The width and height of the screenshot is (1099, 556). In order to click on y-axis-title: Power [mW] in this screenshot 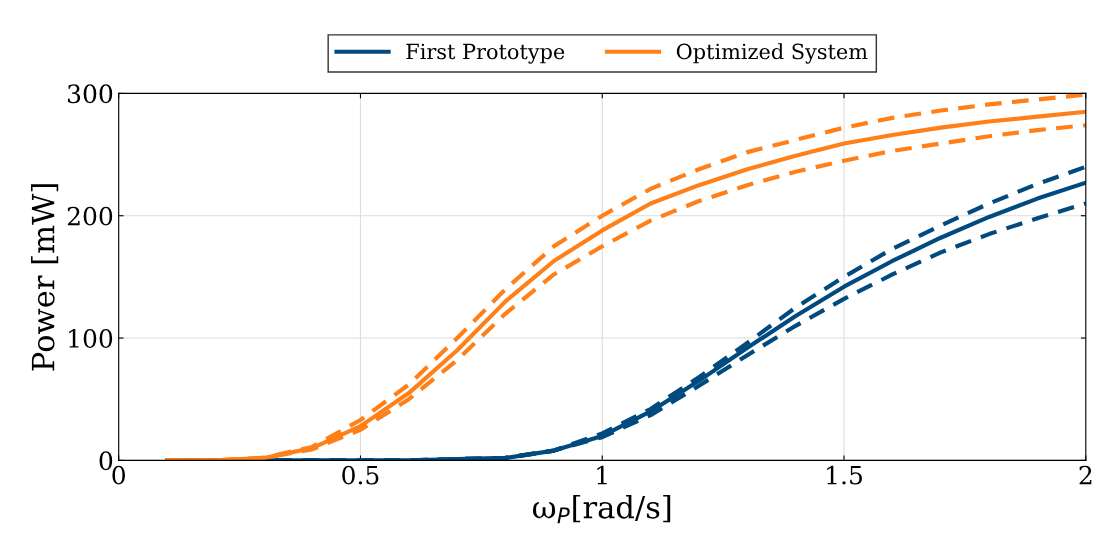, I will do `click(44, 277)`.